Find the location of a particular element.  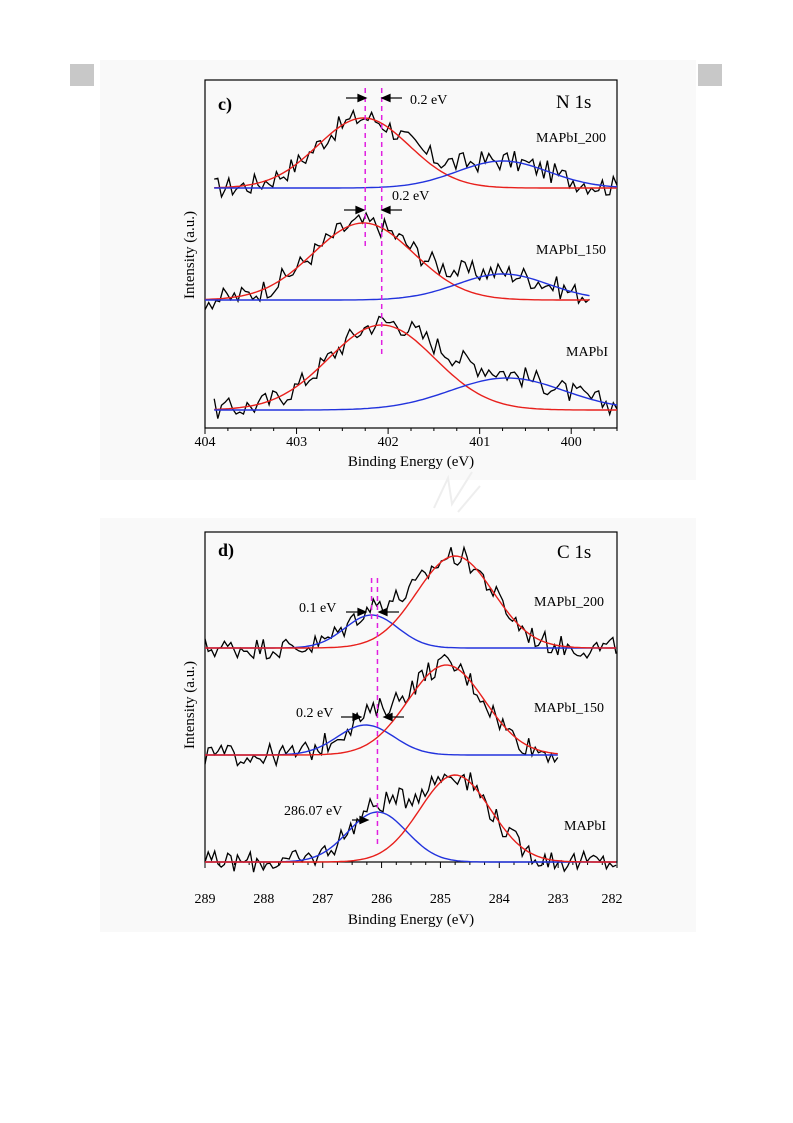

corner-mark-left is located at coordinates (82, 75).